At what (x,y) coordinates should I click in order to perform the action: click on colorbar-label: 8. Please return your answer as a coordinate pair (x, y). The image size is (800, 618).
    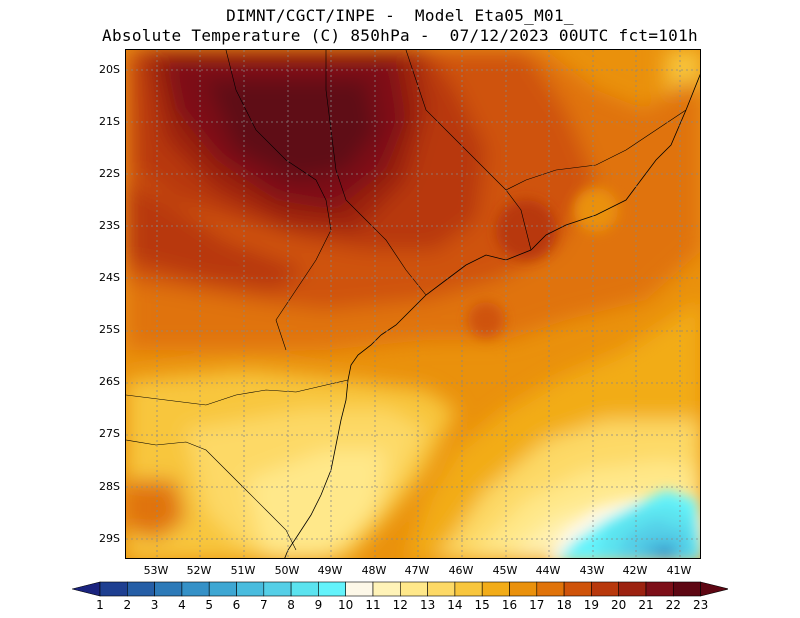
    Looking at the image, I should click on (291, 605).